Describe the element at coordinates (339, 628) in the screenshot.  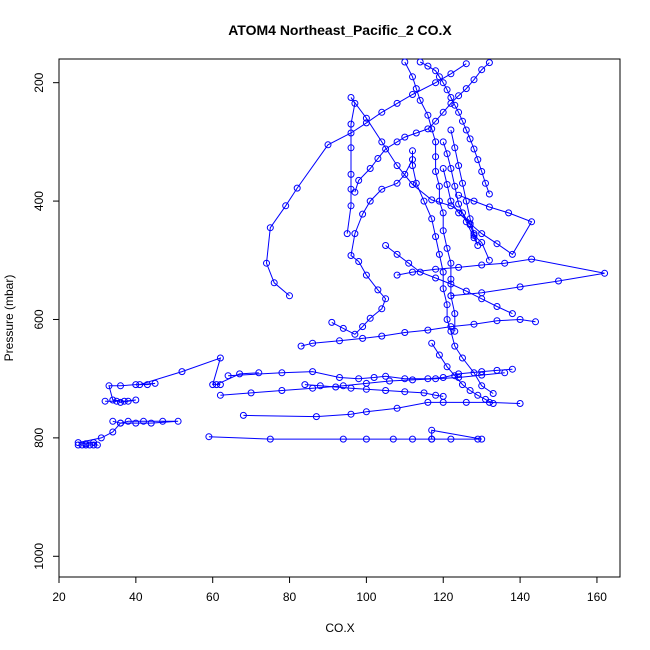
I see `x-axis-label: CO.X` at that location.